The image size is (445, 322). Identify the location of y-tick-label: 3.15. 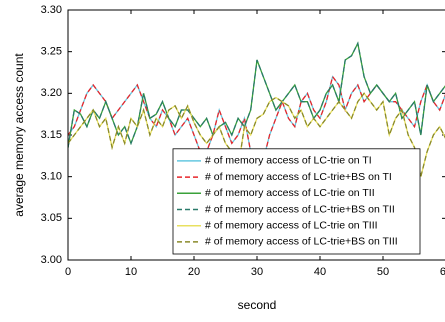
(51, 135).